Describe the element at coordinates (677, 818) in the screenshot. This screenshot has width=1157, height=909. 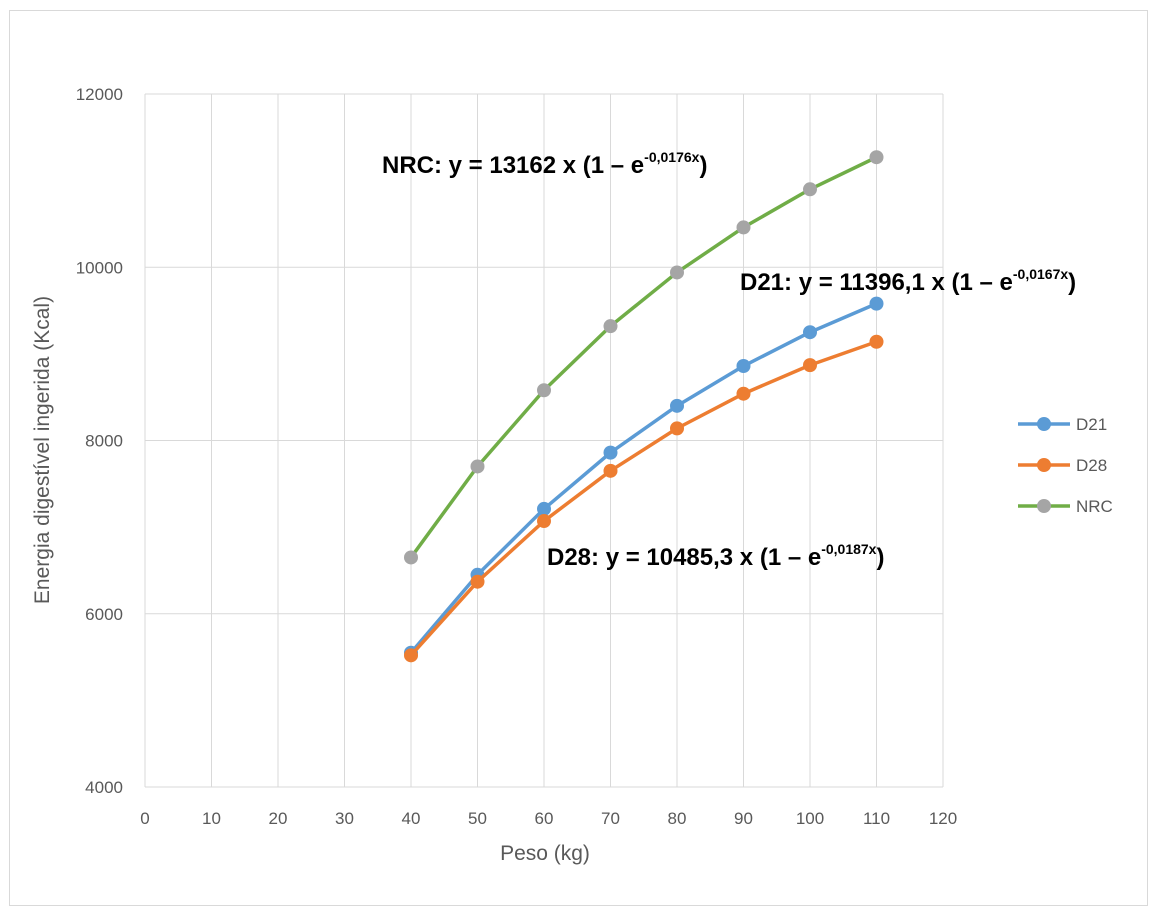
I see `x-tick-label: 80` at that location.